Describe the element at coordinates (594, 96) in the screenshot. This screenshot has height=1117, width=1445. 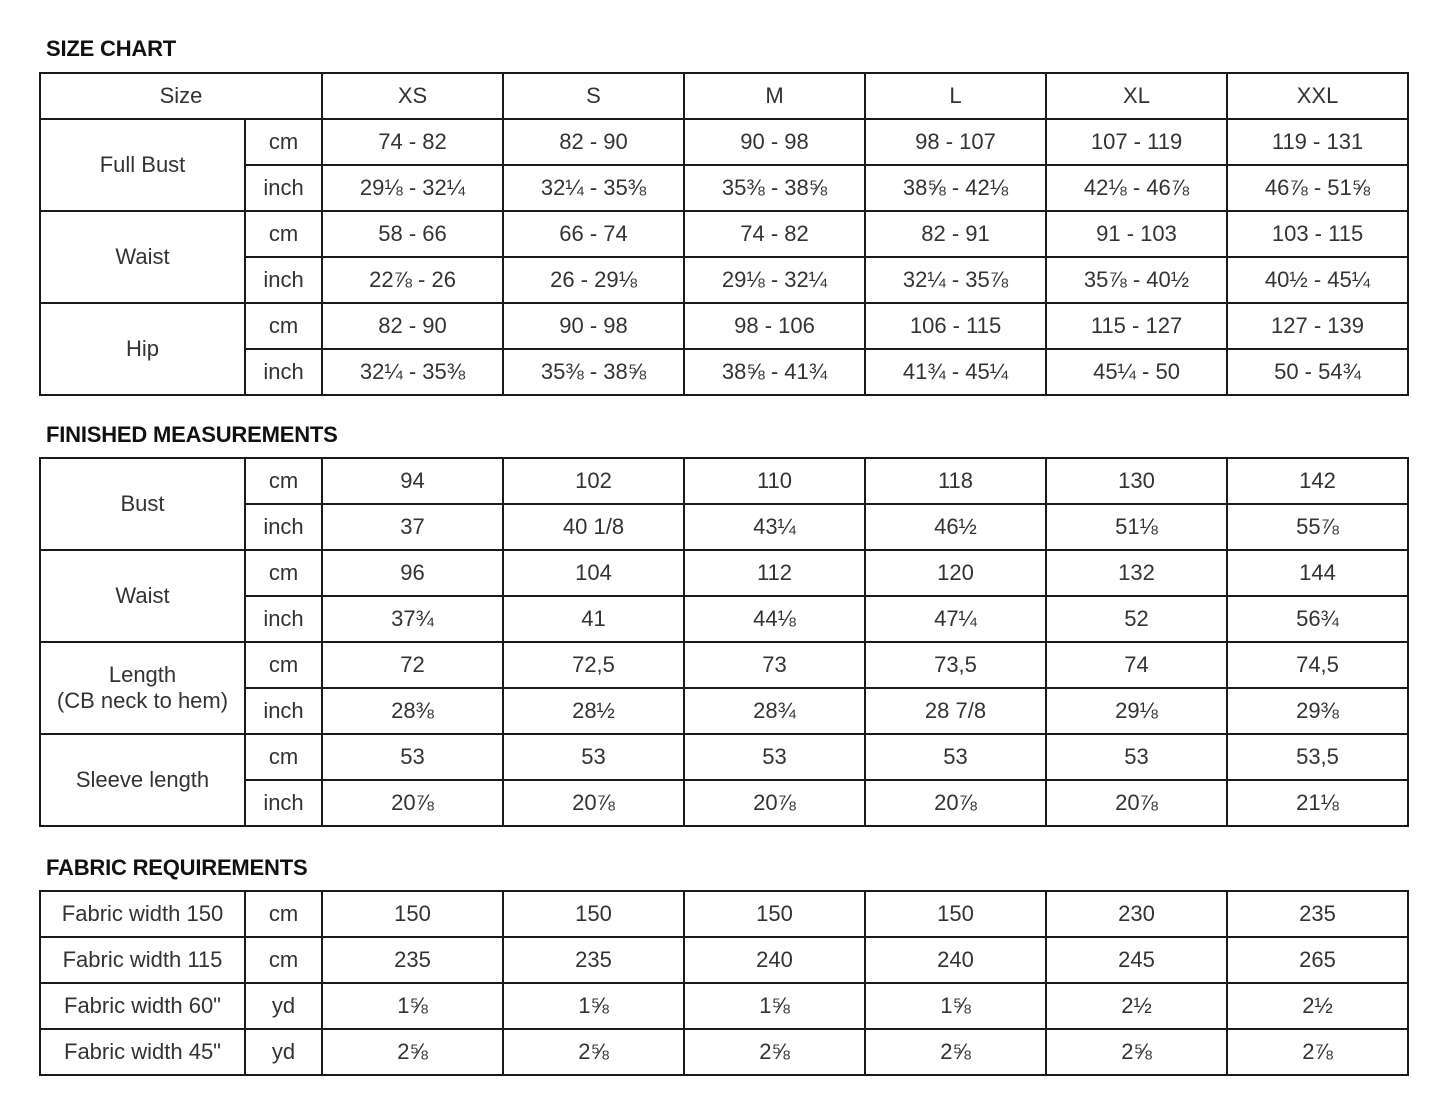
I see `size-header-s: S` at that location.